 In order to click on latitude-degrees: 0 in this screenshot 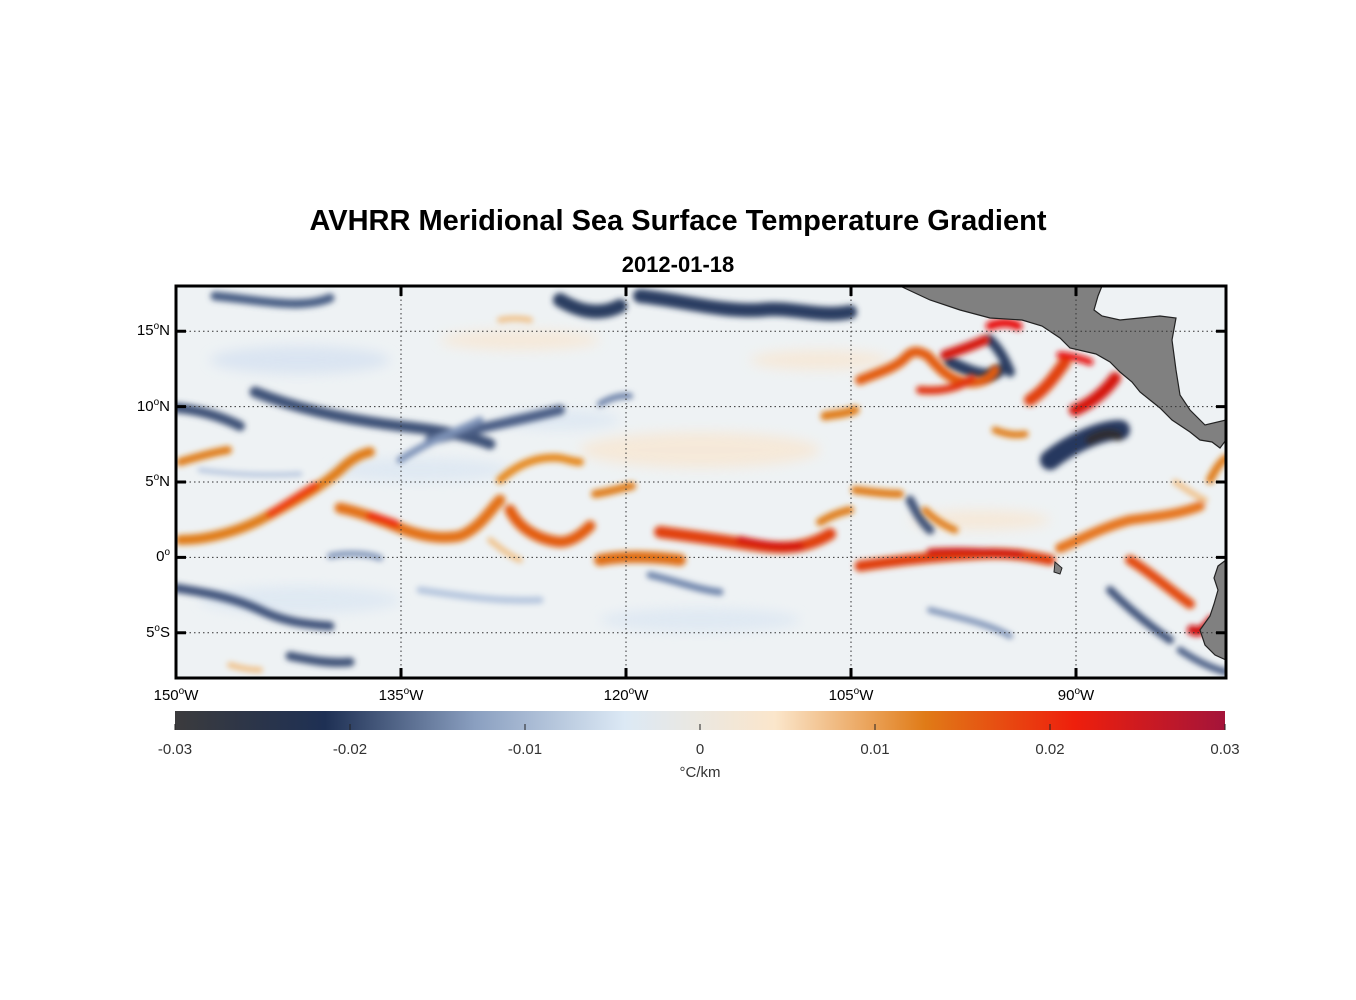, I will do `click(160, 557)`.